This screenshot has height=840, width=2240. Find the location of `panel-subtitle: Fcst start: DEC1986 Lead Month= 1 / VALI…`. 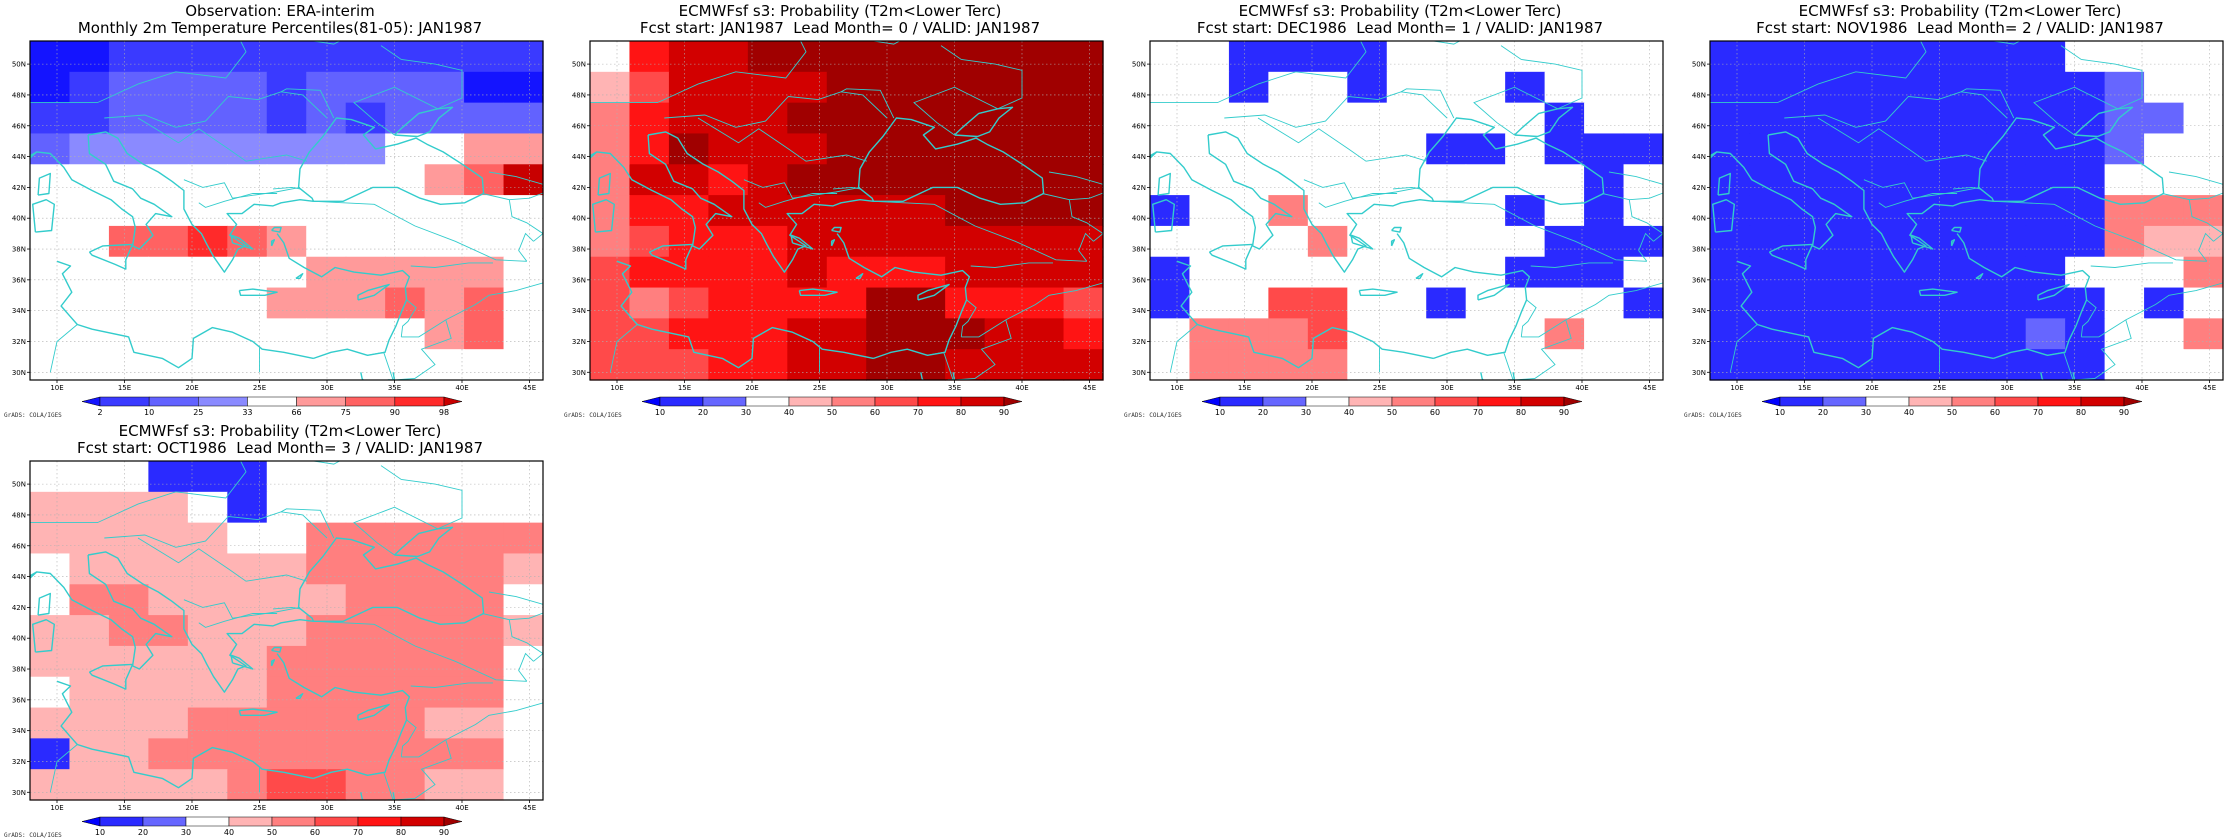

panel-subtitle: Fcst start: DEC1986 Lead Month= 1 / VALI… is located at coordinates (1400, 28).